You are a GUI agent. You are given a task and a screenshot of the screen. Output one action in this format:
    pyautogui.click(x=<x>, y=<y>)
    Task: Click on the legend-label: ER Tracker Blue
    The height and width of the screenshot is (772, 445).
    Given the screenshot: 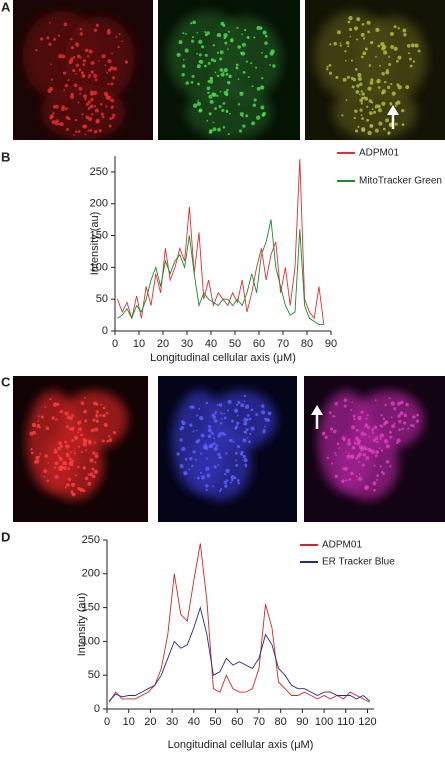 What is the action you would take?
    pyautogui.click(x=358, y=562)
    